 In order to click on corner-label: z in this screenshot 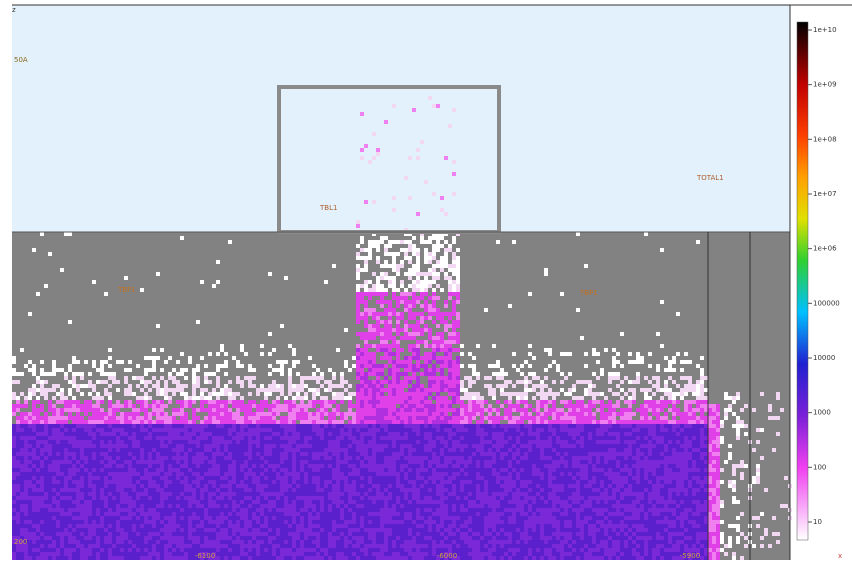, I will do `click(14, 10)`.